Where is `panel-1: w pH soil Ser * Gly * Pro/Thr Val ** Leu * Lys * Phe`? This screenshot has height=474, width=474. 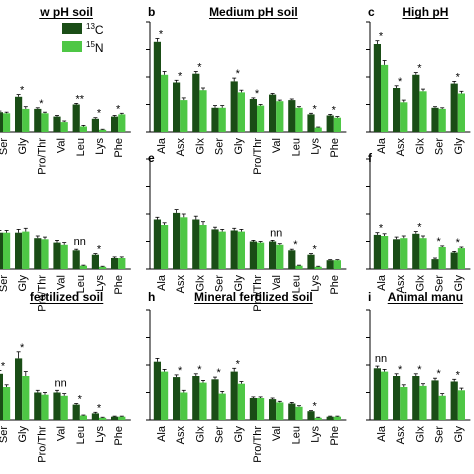 panel-1: w pH soil Ser * Gly * Pro/Thr Val ** Leu * Lys * Phe is located at coordinates (65, 90).